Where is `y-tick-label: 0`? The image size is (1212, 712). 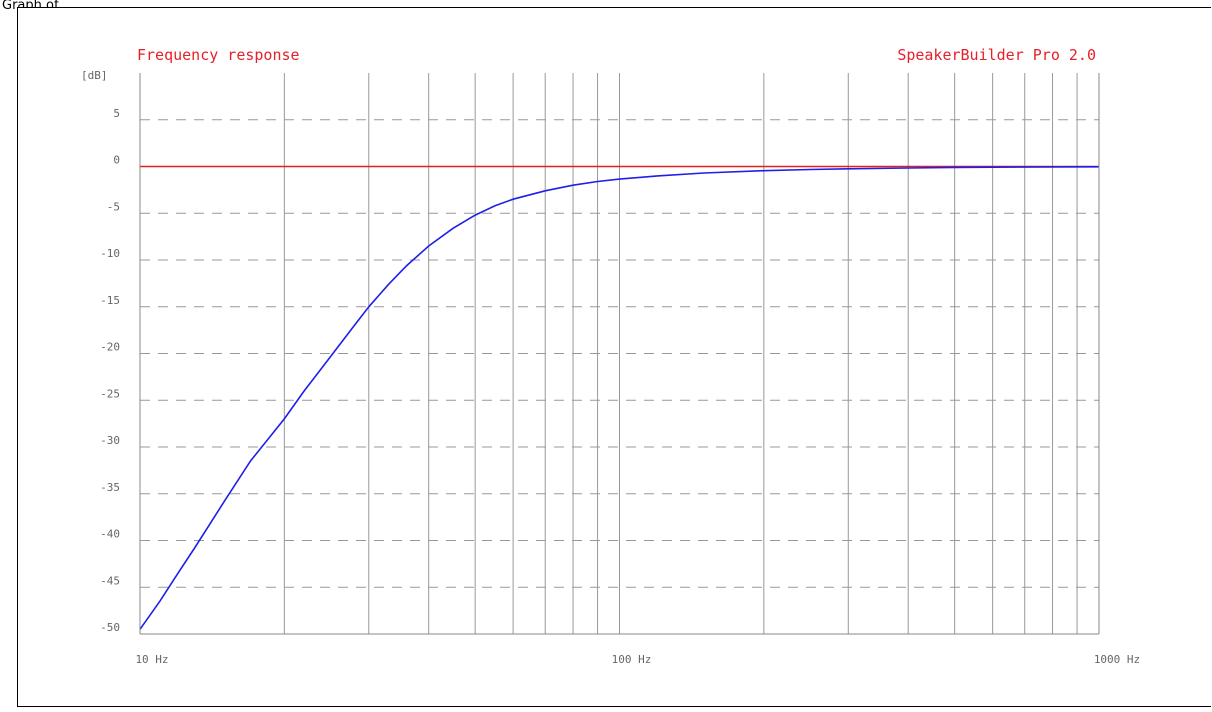 y-tick-label: 0 is located at coordinates (116, 160).